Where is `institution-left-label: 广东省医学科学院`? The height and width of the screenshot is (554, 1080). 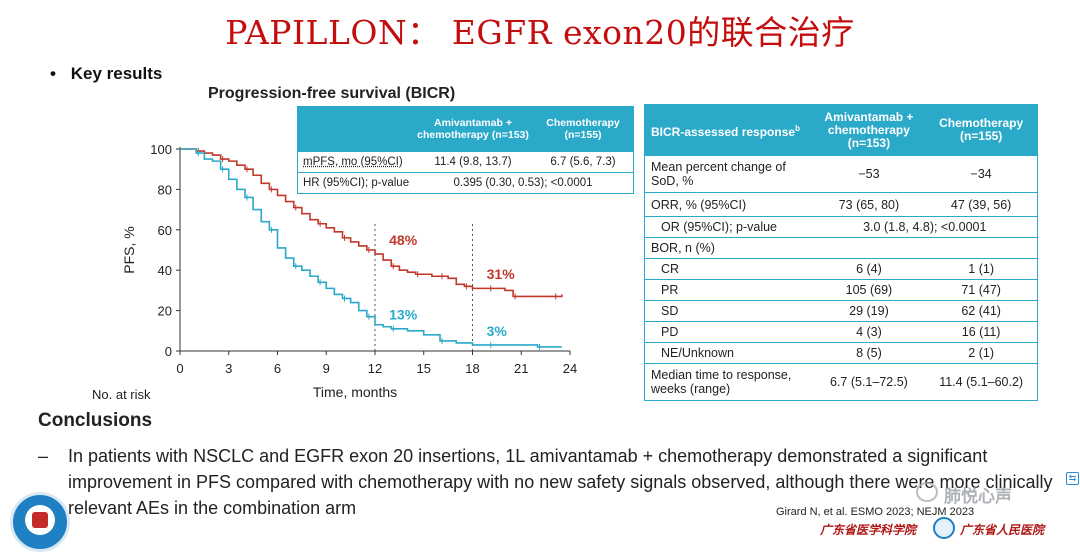
institution-left-label: 广东省医学科学院 is located at coordinates (868, 530).